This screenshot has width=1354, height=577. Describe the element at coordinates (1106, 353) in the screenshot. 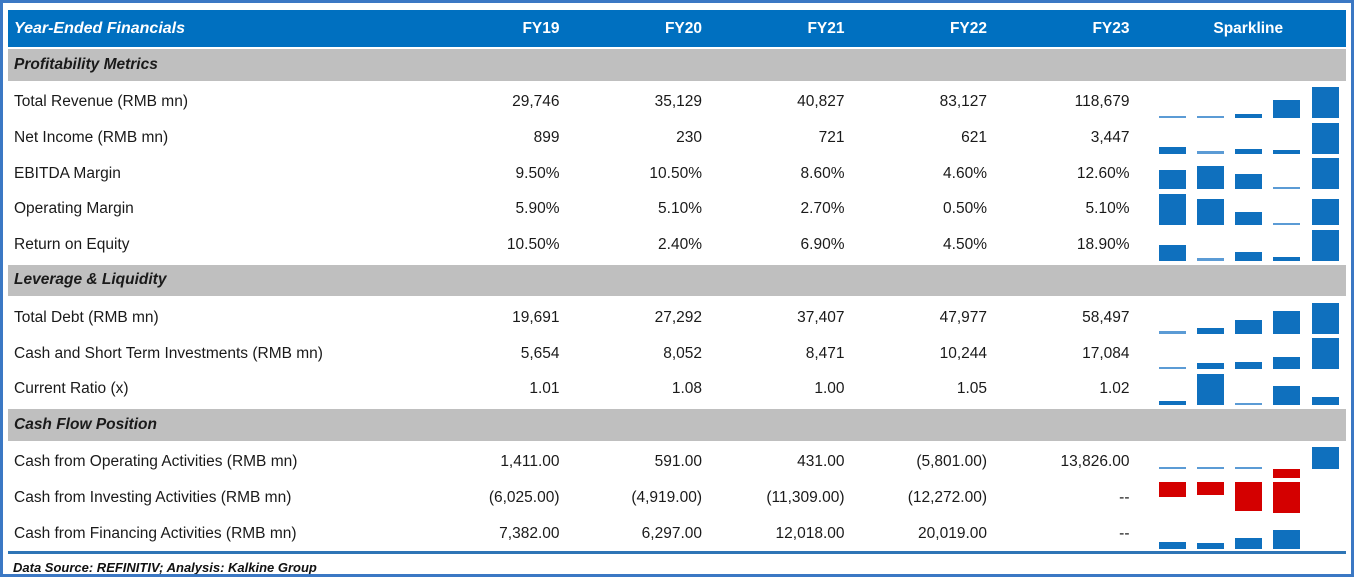

I see `cell-value: 17,084` at that location.